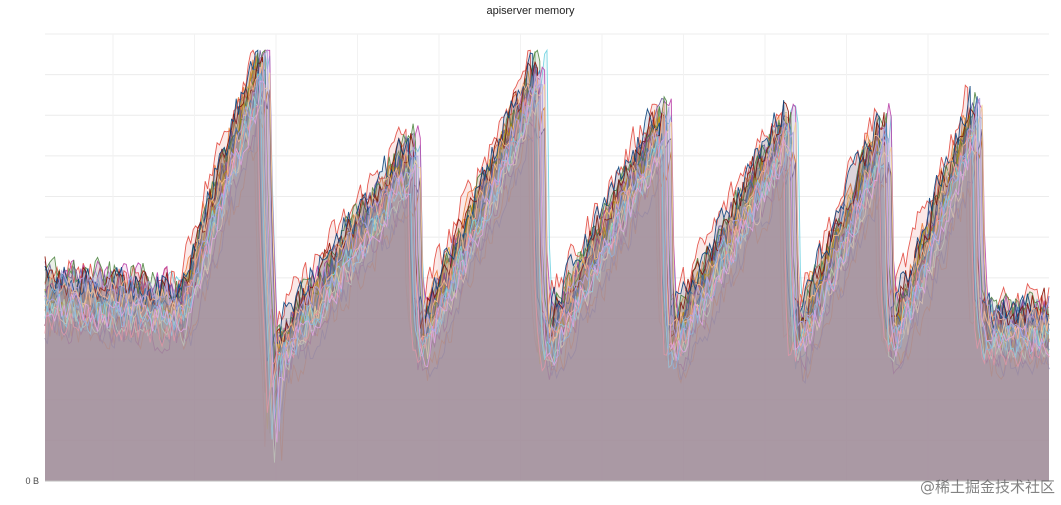 This screenshot has width=1061, height=505. What do you see at coordinates (530, 11) in the screenshot?
I see `chart-title: apiserver memory` at bounding box center [530, 11].